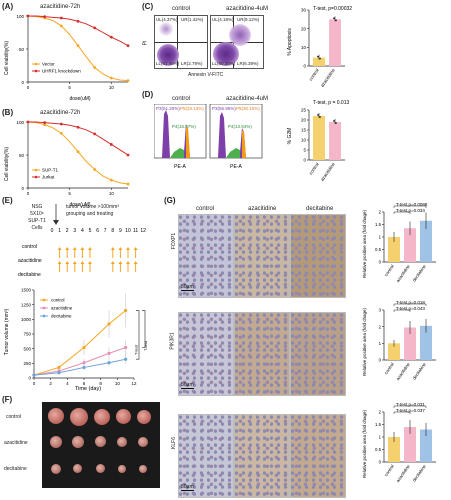  What do you see at coordinates (8, 112) in the screenshot?
I see `panel-label-b: (B)` at bounding box center [8, 112].